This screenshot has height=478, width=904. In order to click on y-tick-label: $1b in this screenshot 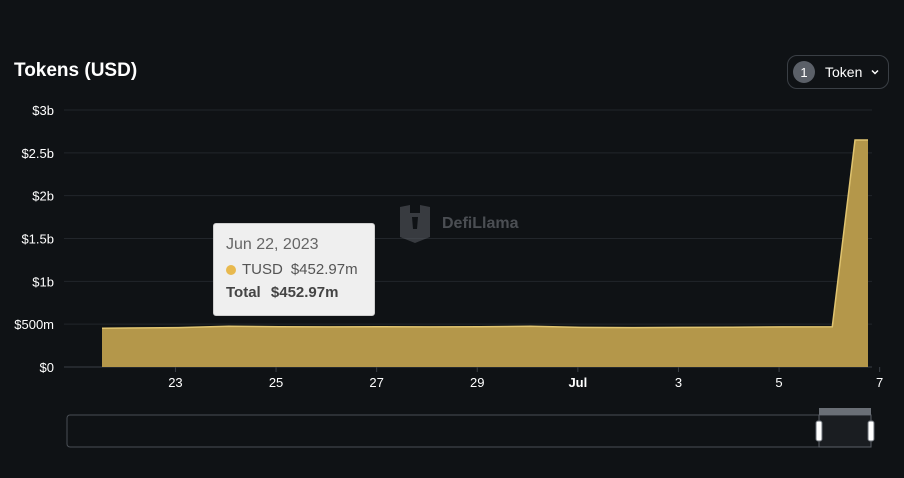, I will do `click(43, 281)`.